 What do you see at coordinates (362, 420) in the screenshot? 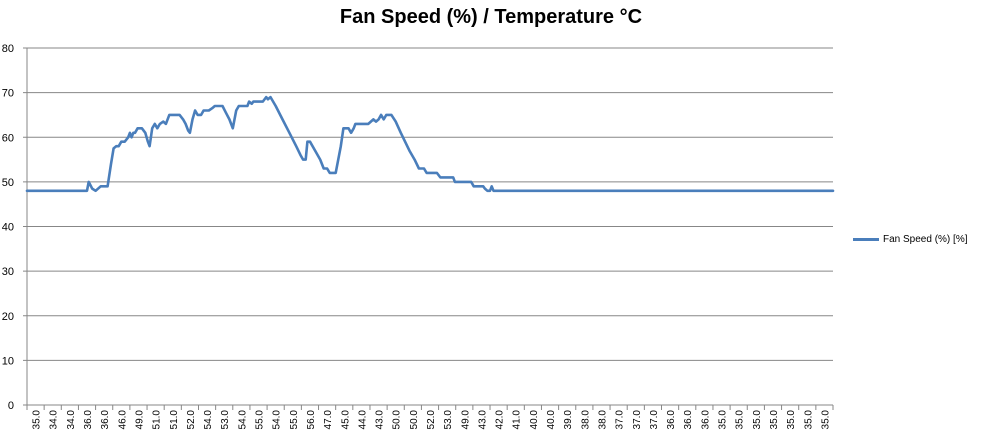
I see `x-tick-label: 44.0` at bounding box center [362, 420].